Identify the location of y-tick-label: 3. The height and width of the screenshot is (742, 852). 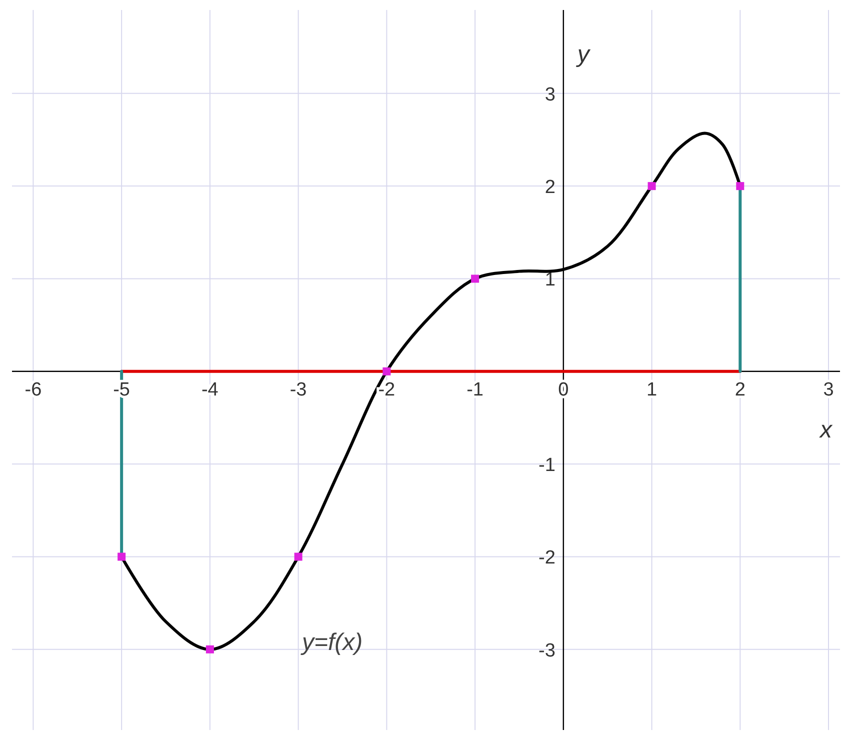
(550, 95).